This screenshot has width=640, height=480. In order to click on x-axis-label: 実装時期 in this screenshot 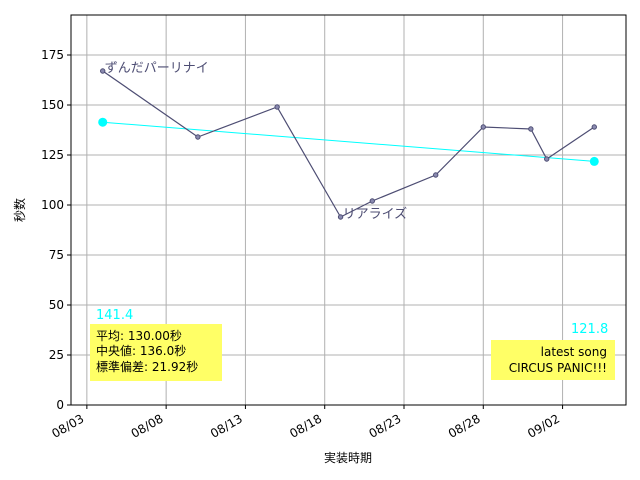, I will do `click(348, 457)`.